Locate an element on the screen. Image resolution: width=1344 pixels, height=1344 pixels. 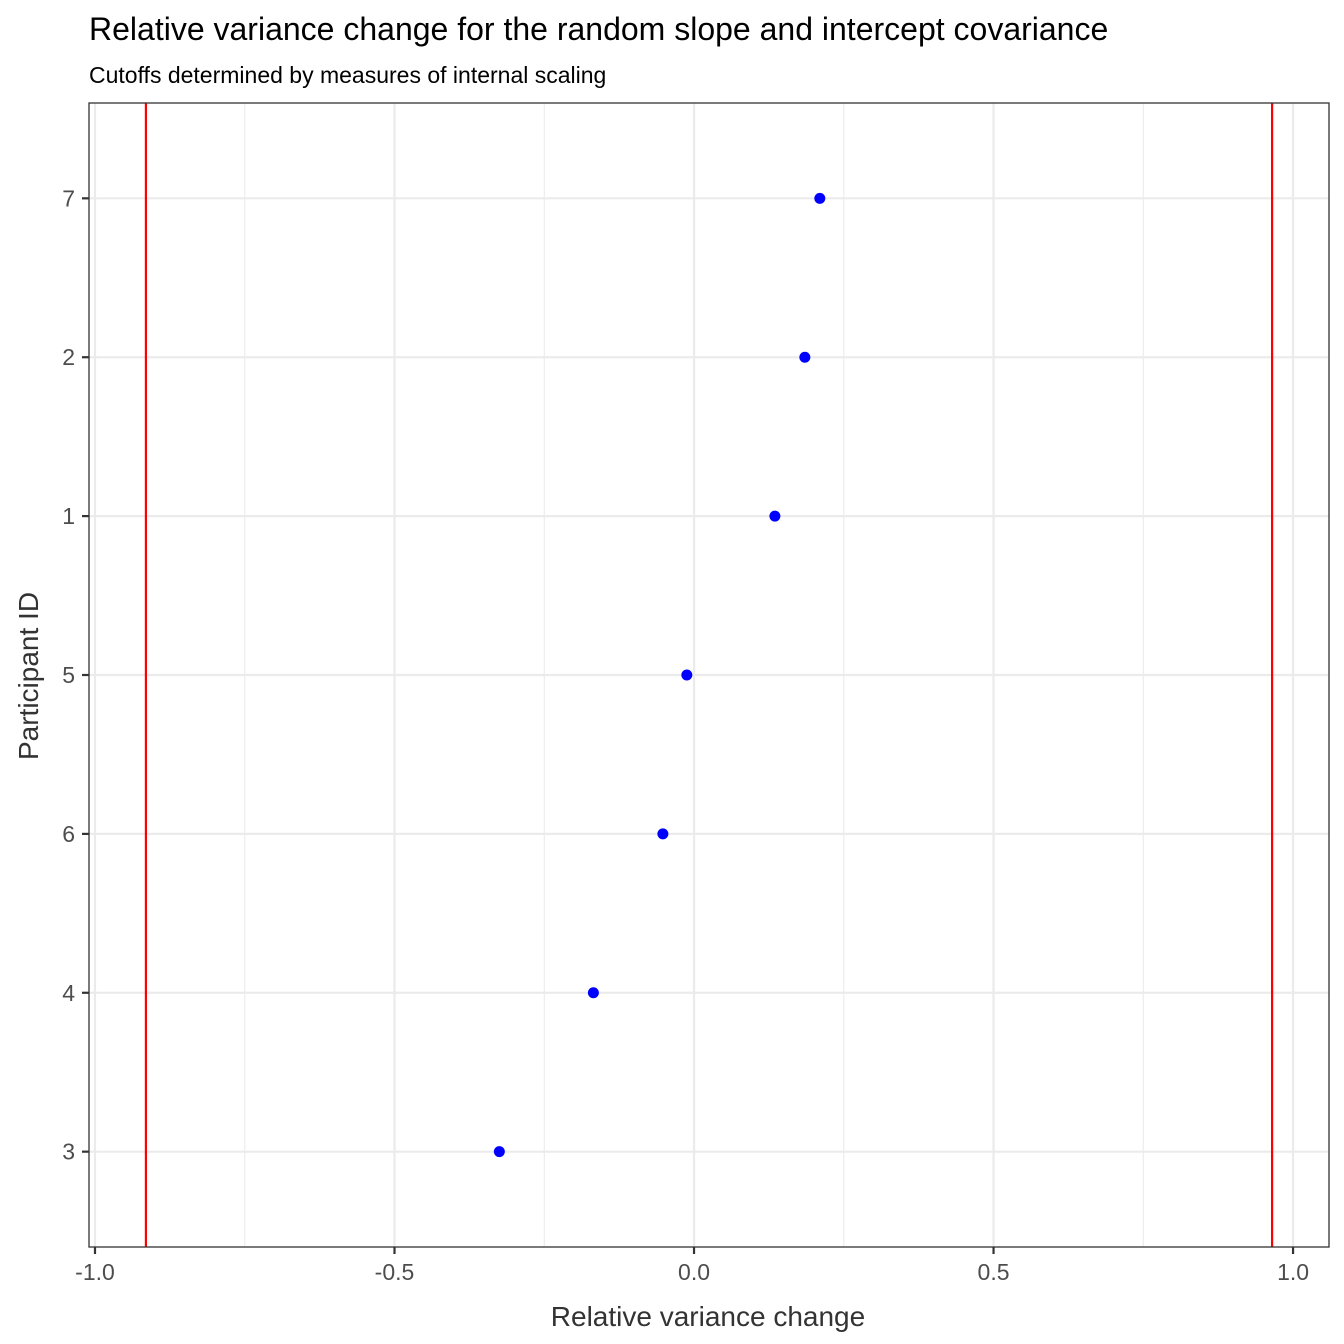
x-tick-label: 0.5 is located at coordinates (994, 1272).